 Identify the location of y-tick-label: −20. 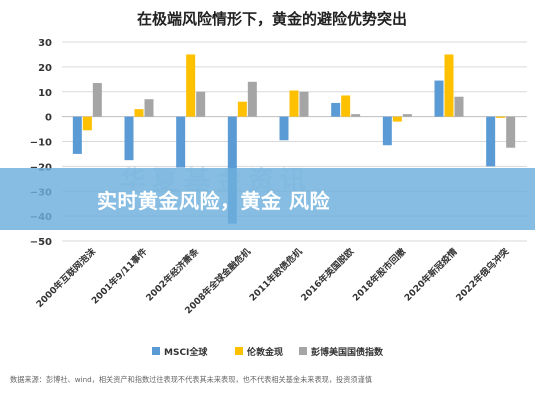
(41, 167).